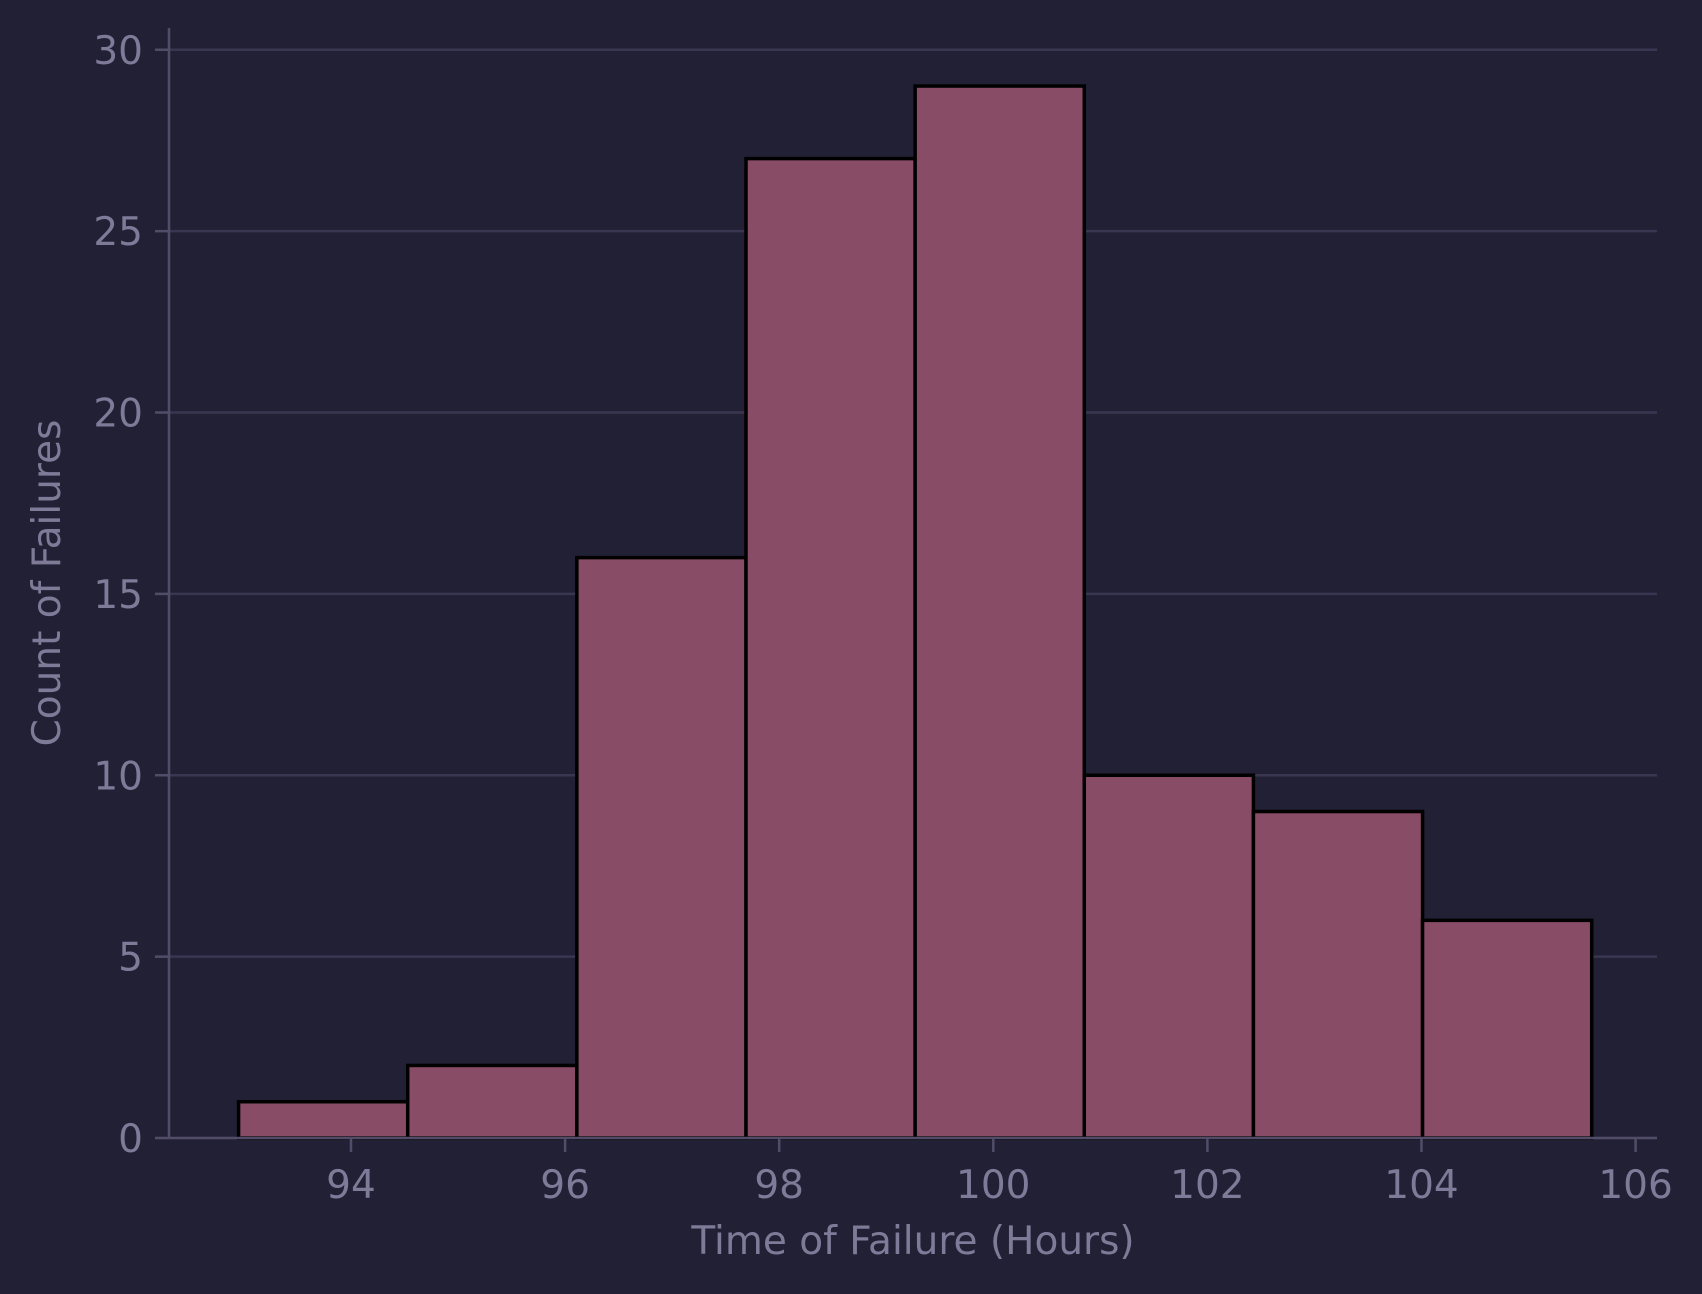  I want to click on y-tick-label: 20, so click(118, 414).